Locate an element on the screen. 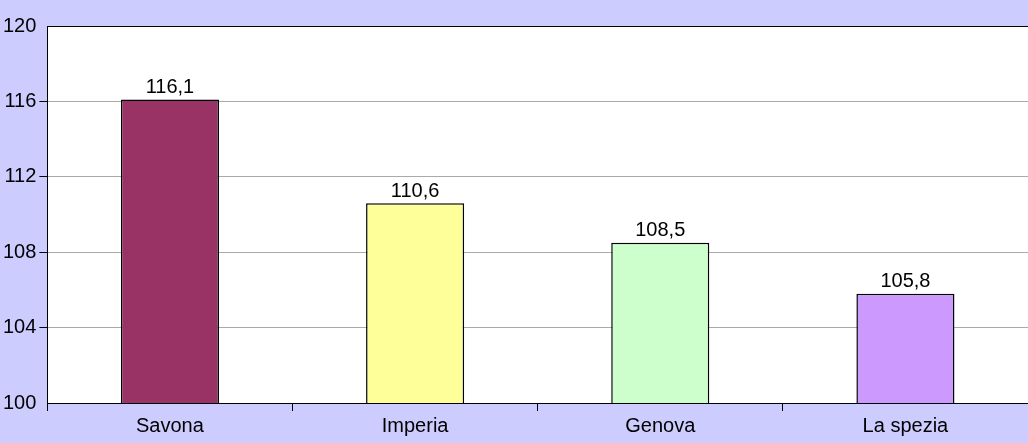 This screenshot has height=443, width=1028. y-tick-label: 104 is located at coordinates (19, 326).